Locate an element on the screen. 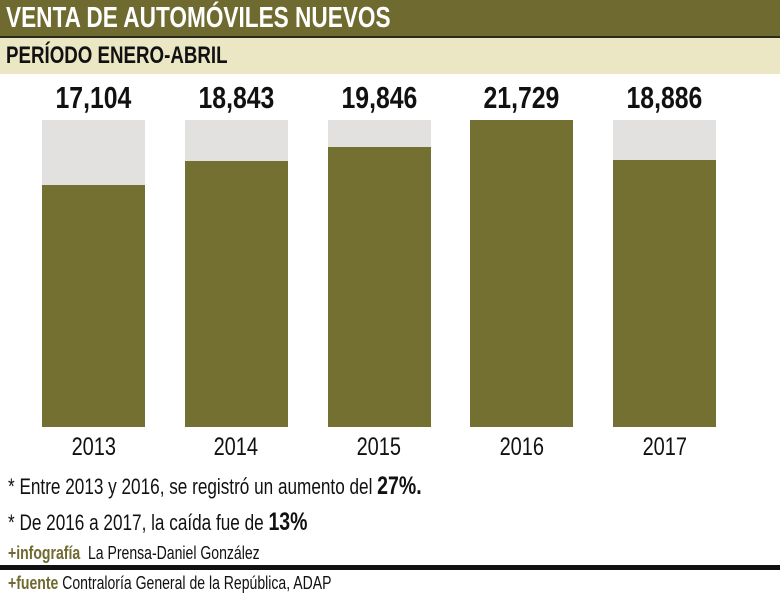  x-tick-label: 2013 is located at coordinates (93, 447).